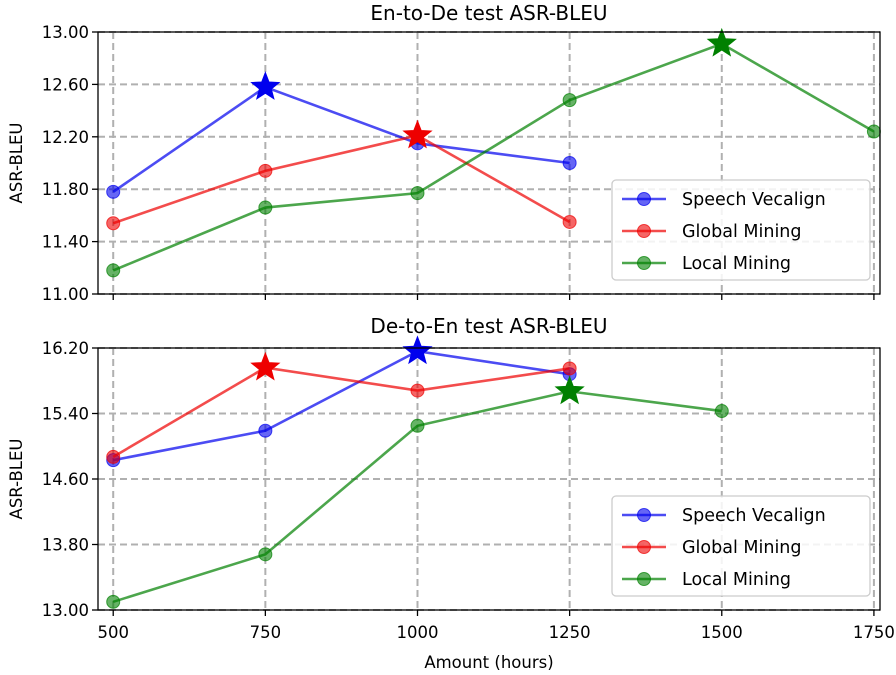  Describe the element at coordinates (417, 632) in the screenshot. I see `x-tick-label: 1000` at that location.